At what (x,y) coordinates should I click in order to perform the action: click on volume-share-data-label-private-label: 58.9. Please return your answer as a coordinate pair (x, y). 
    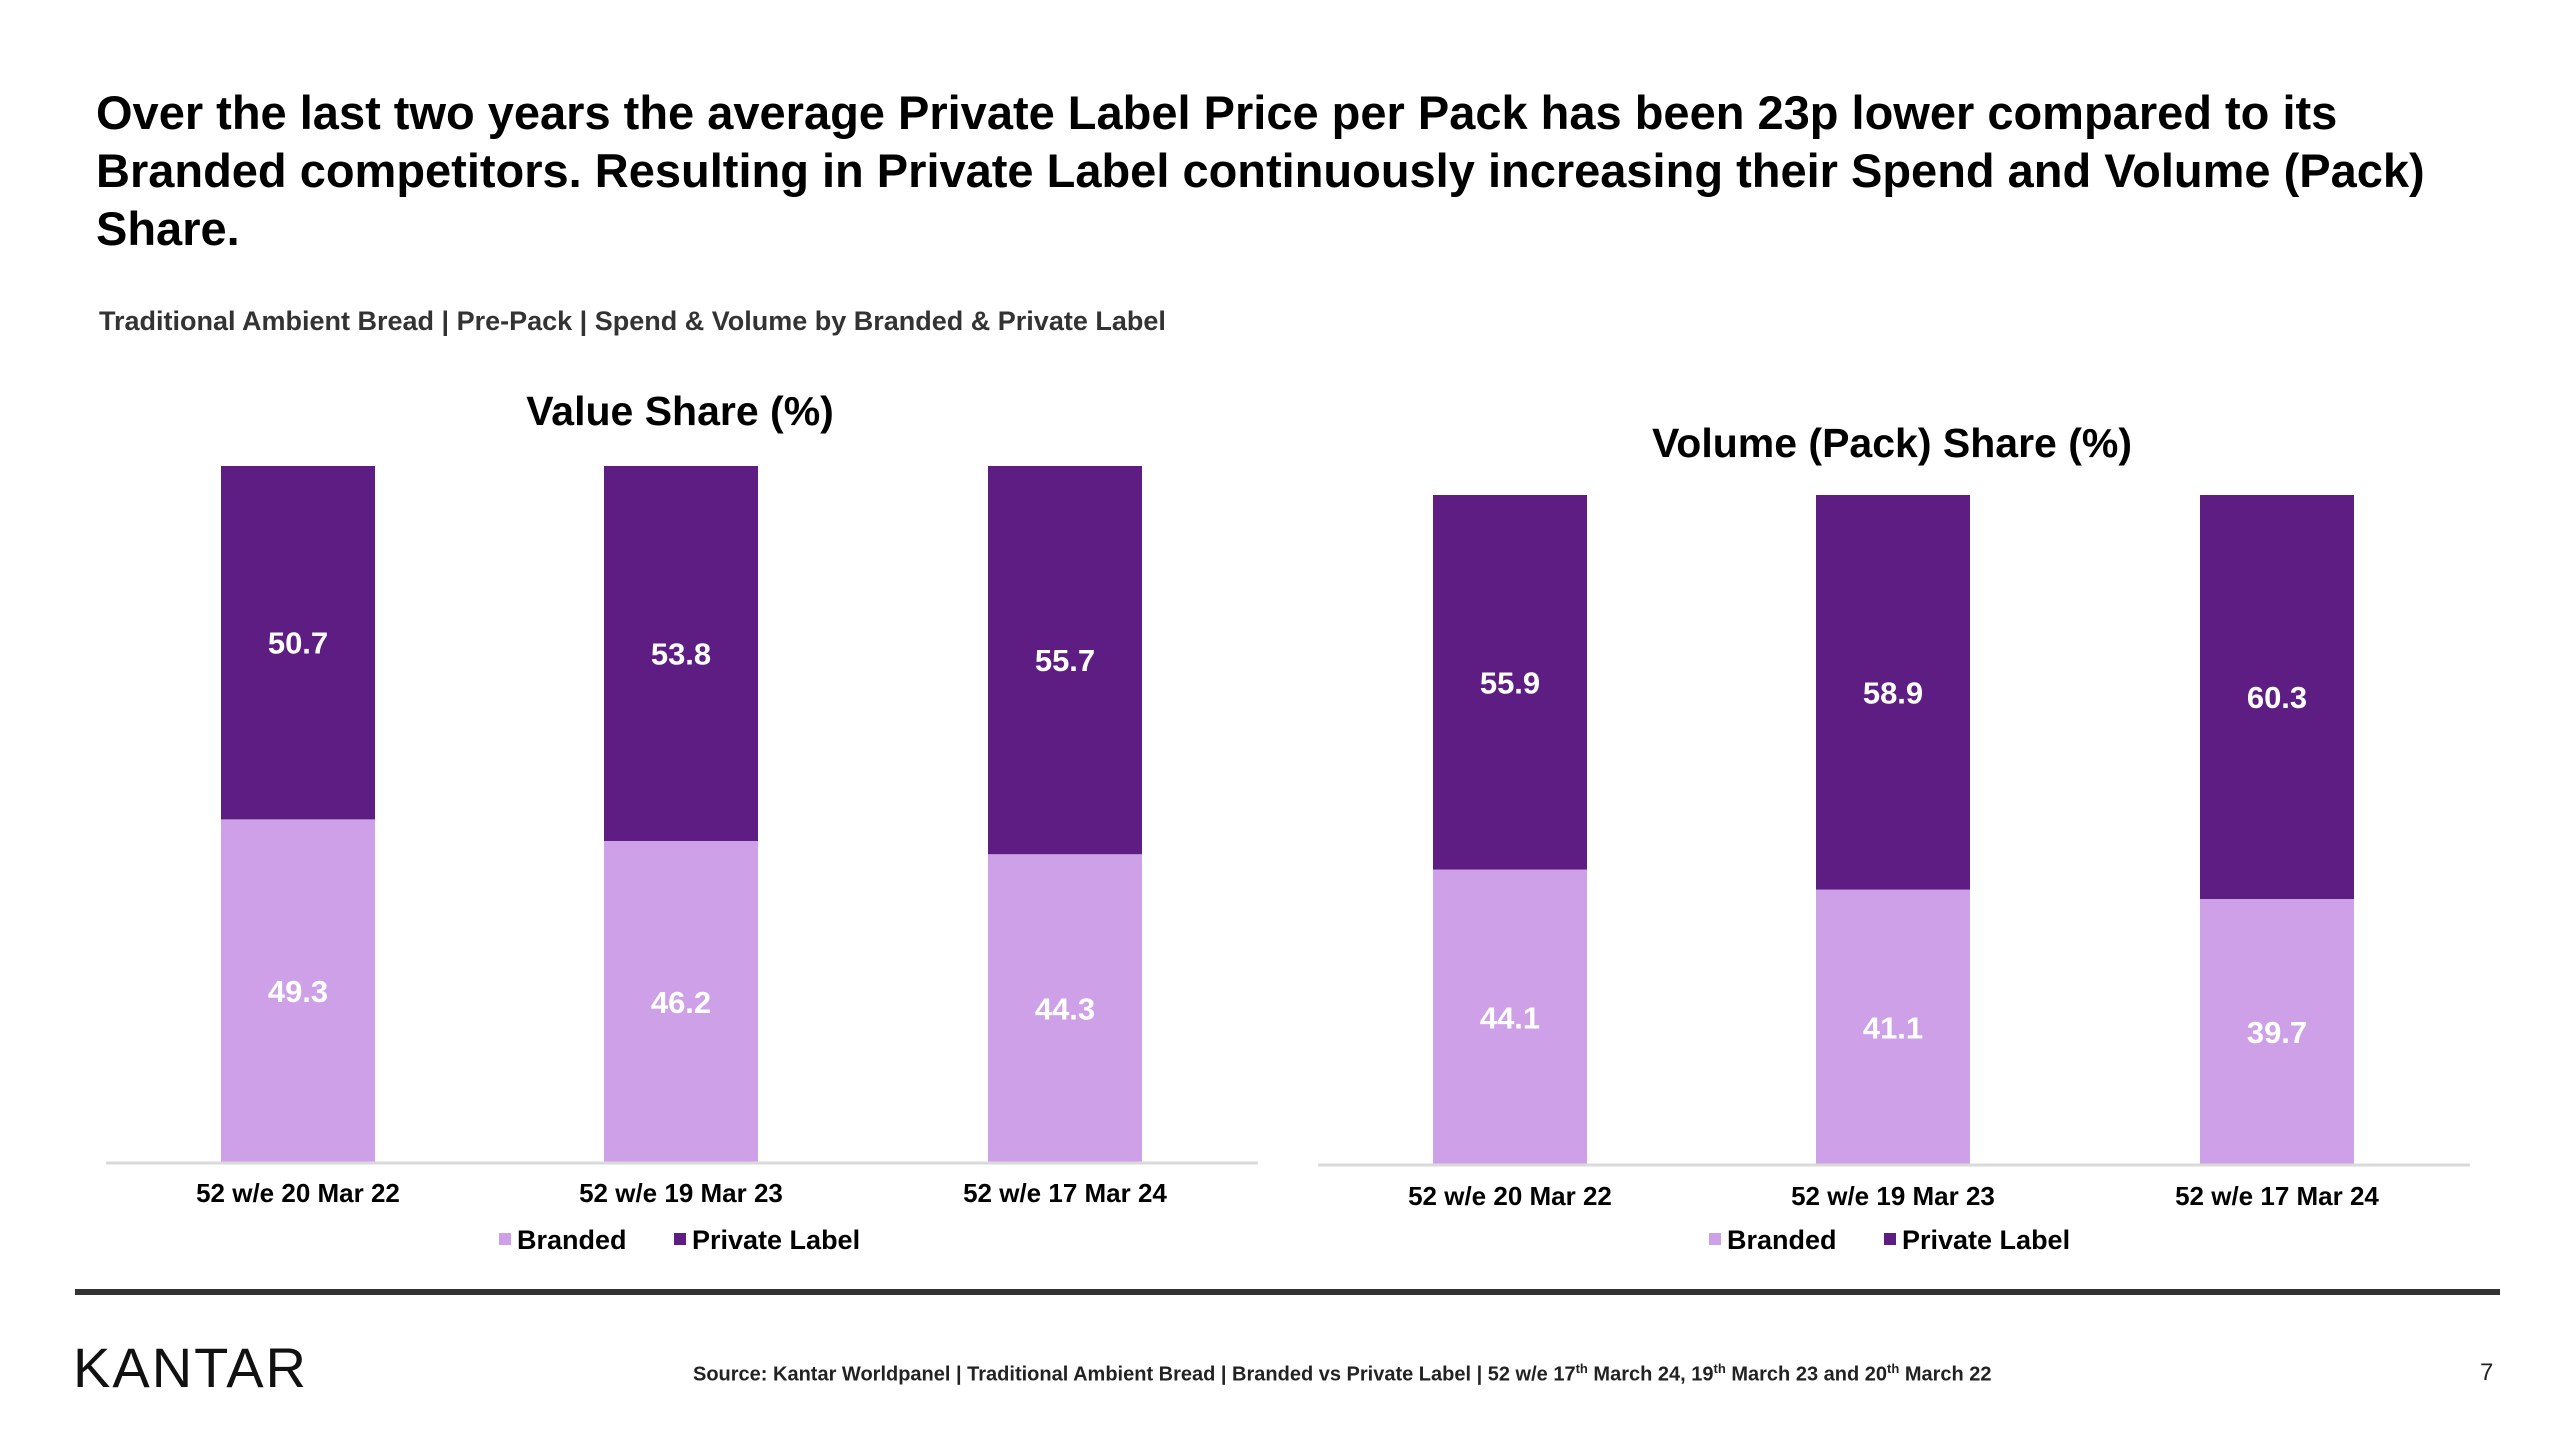
    Looking at the image, I should click on (1893, 692).